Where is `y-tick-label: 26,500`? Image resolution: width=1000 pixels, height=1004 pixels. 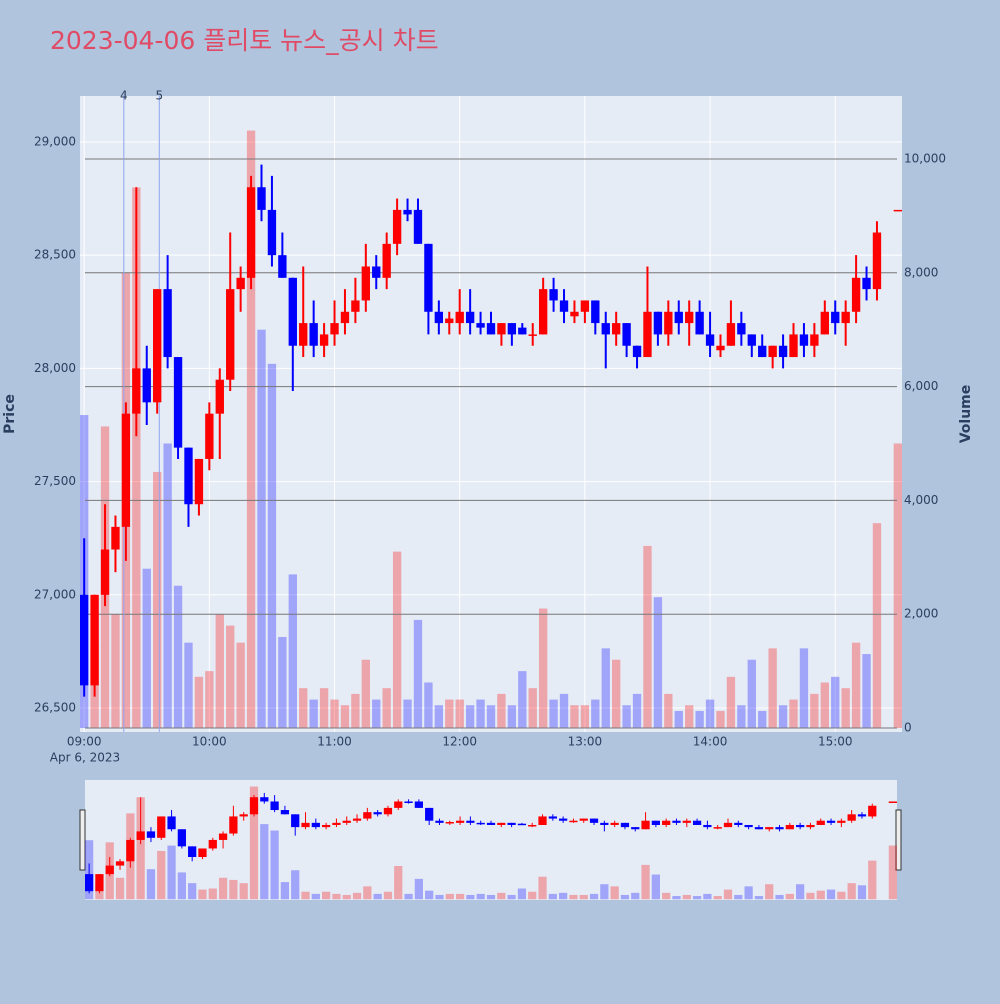
y-tick-label: 26,500 is located at coordinates (55, 708).